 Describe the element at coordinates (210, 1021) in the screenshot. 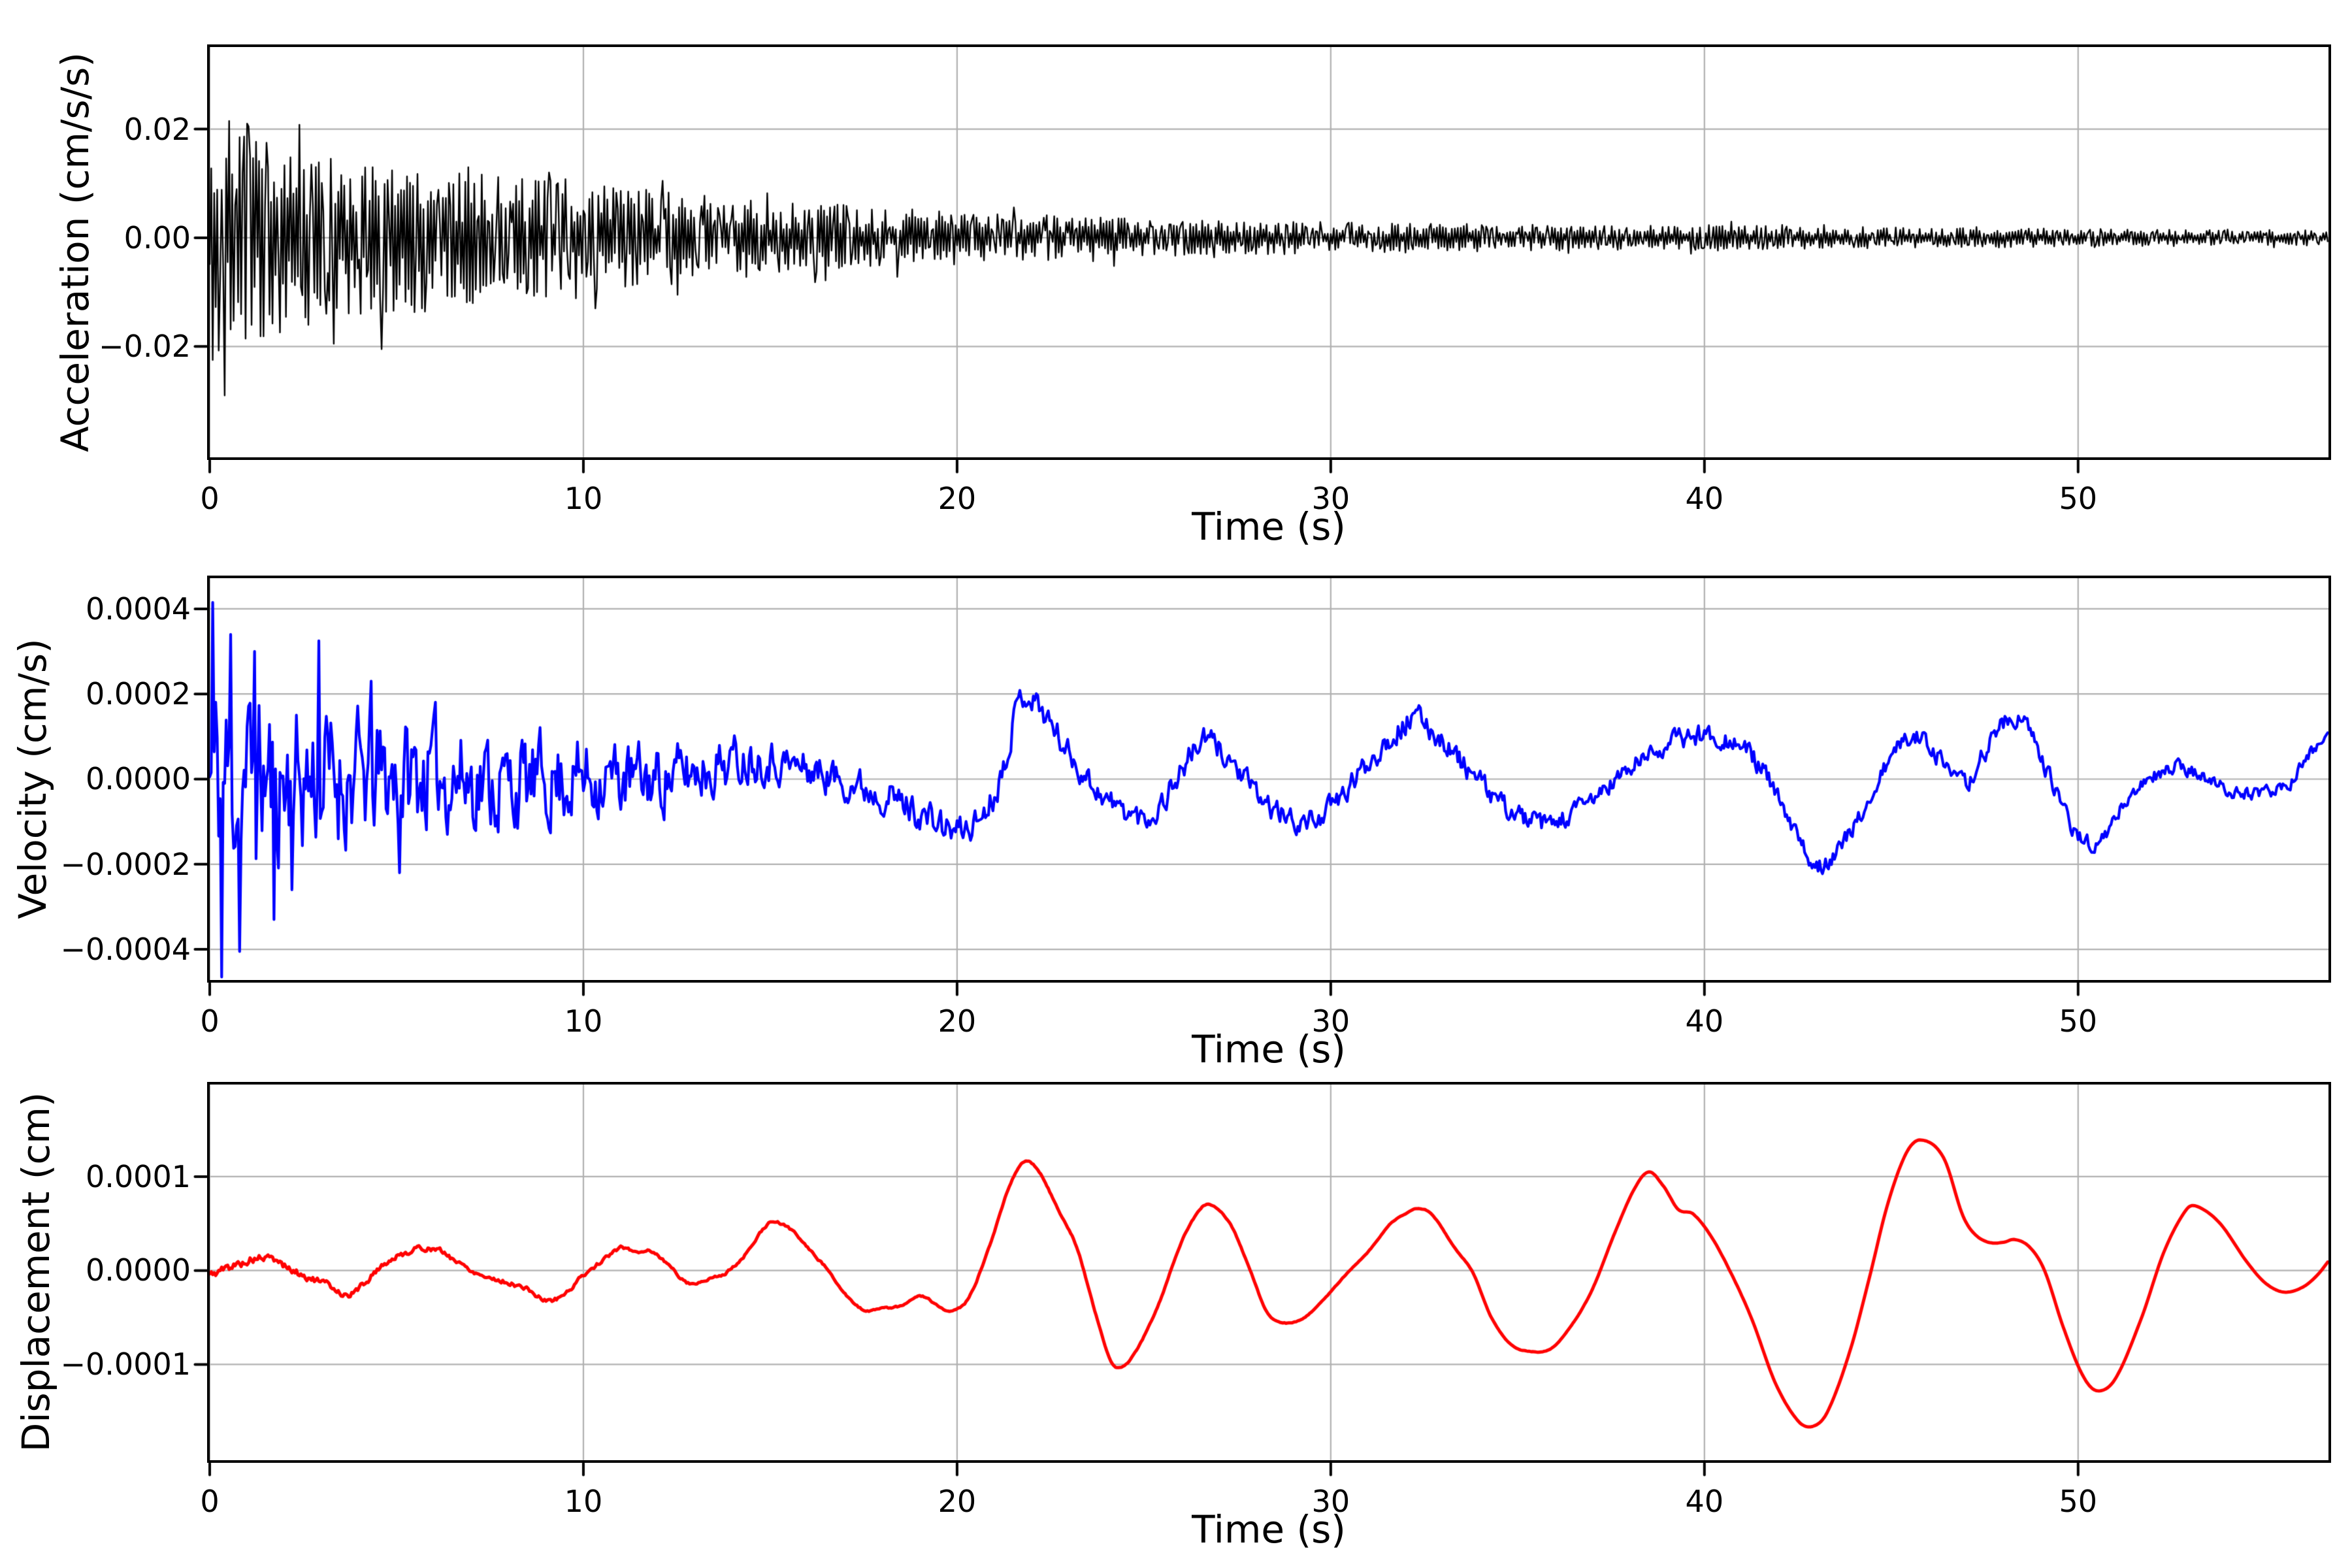

I see `velocity-xtick: 0` at that location.